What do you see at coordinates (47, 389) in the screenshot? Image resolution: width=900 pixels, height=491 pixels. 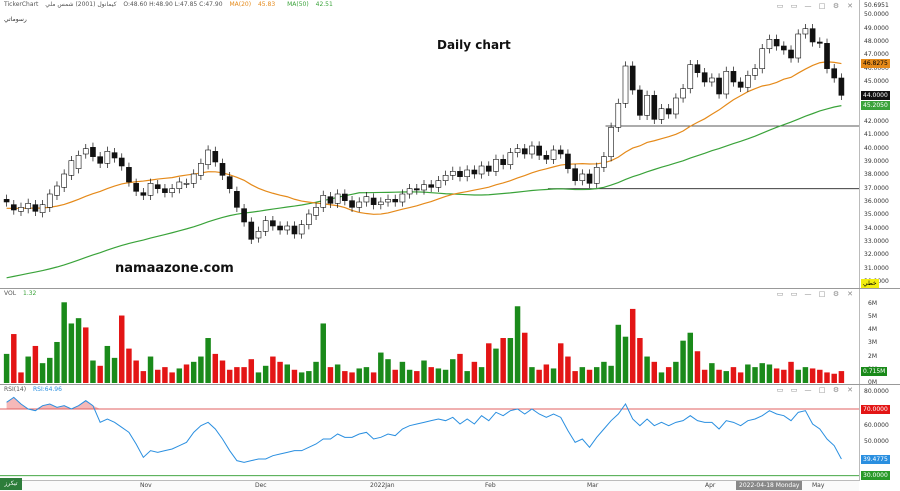 I see `rsi-value: RSI:64.96` at bounding box center [47, 389].